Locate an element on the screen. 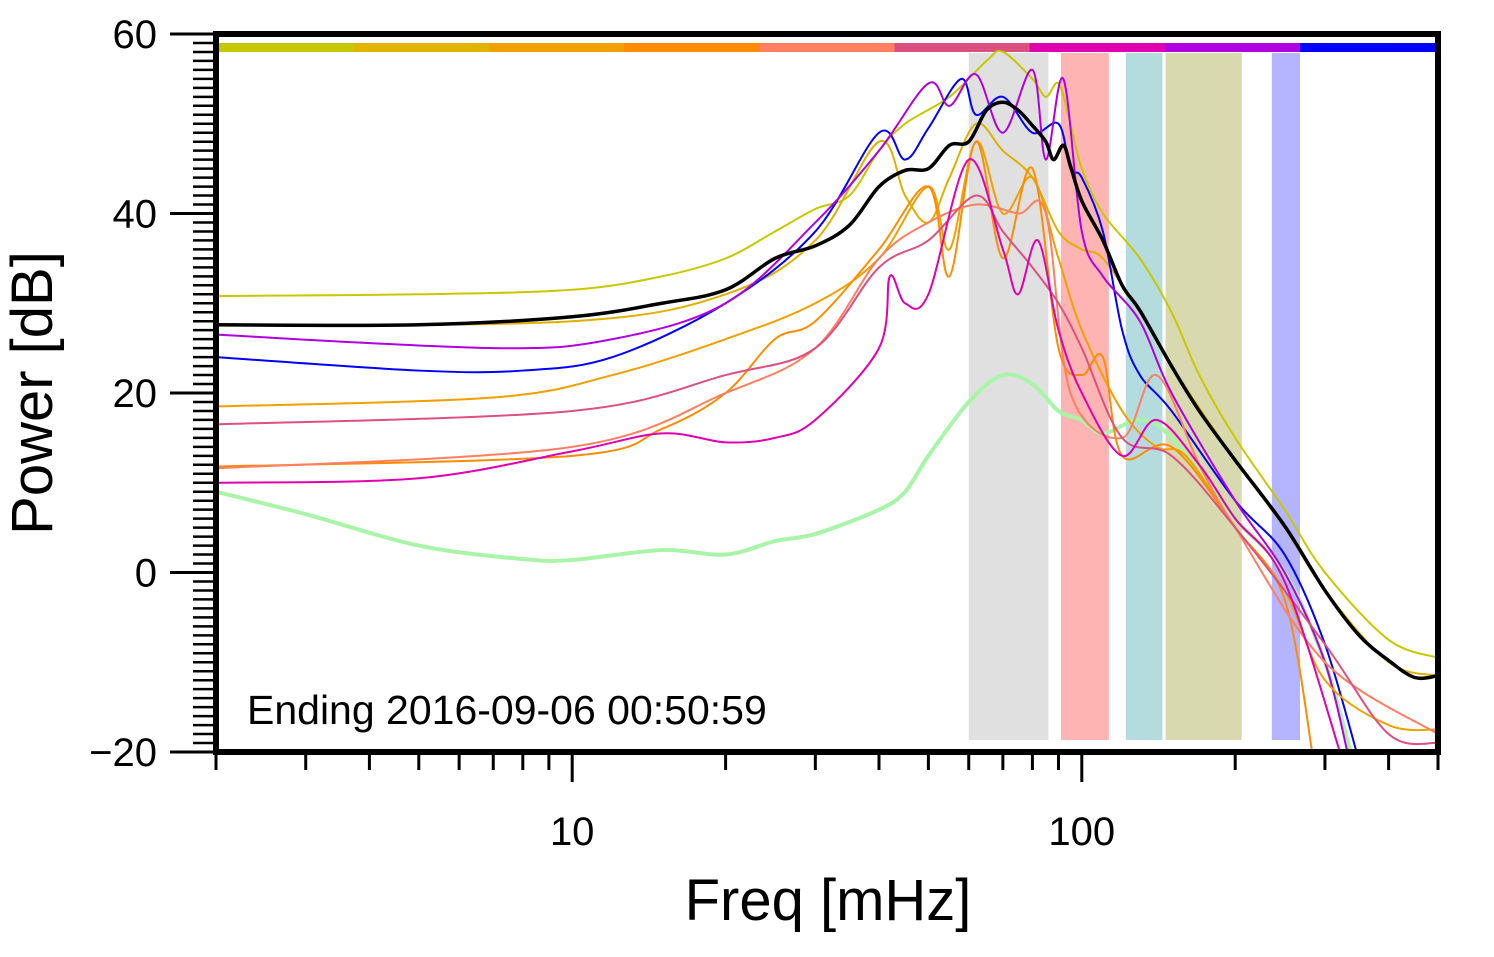 This screenshot has height=957, width=1494. y-tick-label: −20 is located at coordinates (123, 753).